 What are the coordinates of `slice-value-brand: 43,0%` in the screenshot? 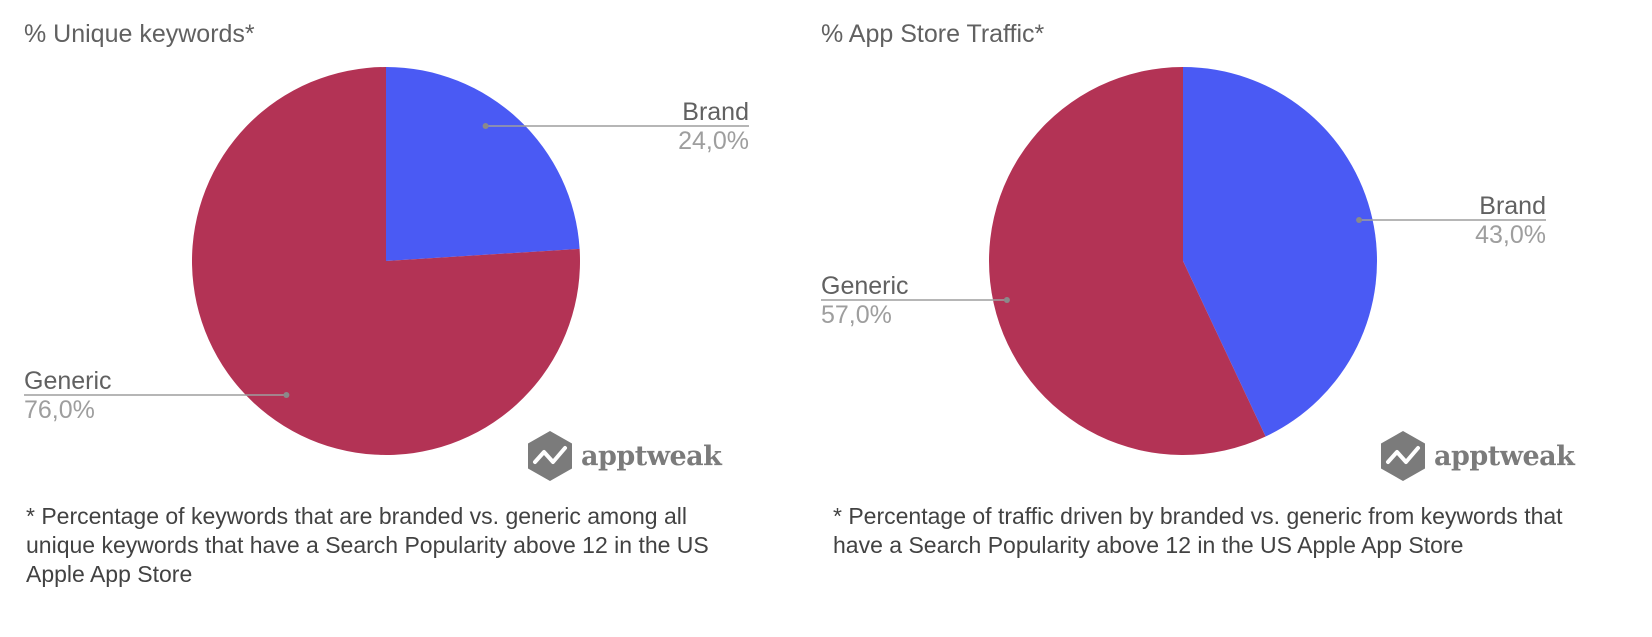 It's located at (1510, 235).